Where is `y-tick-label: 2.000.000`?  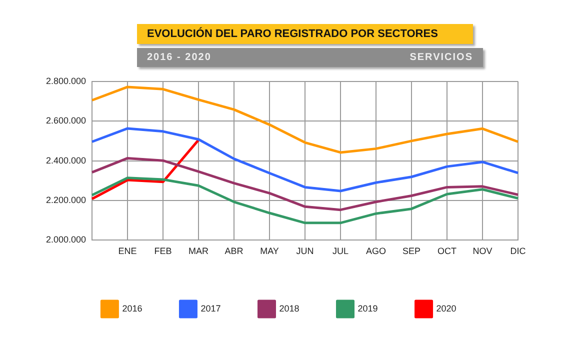
y-tick-label: 2.000.000 is located at coordinates (66, 239).